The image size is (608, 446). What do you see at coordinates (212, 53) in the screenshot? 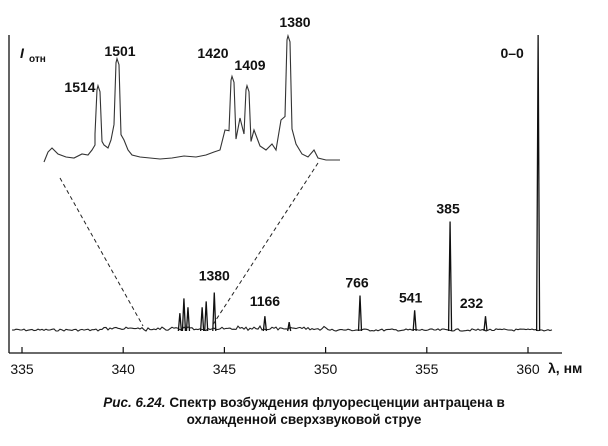
I see `inset-peak-label-1420: 1420` at bounding box center [212, 53].